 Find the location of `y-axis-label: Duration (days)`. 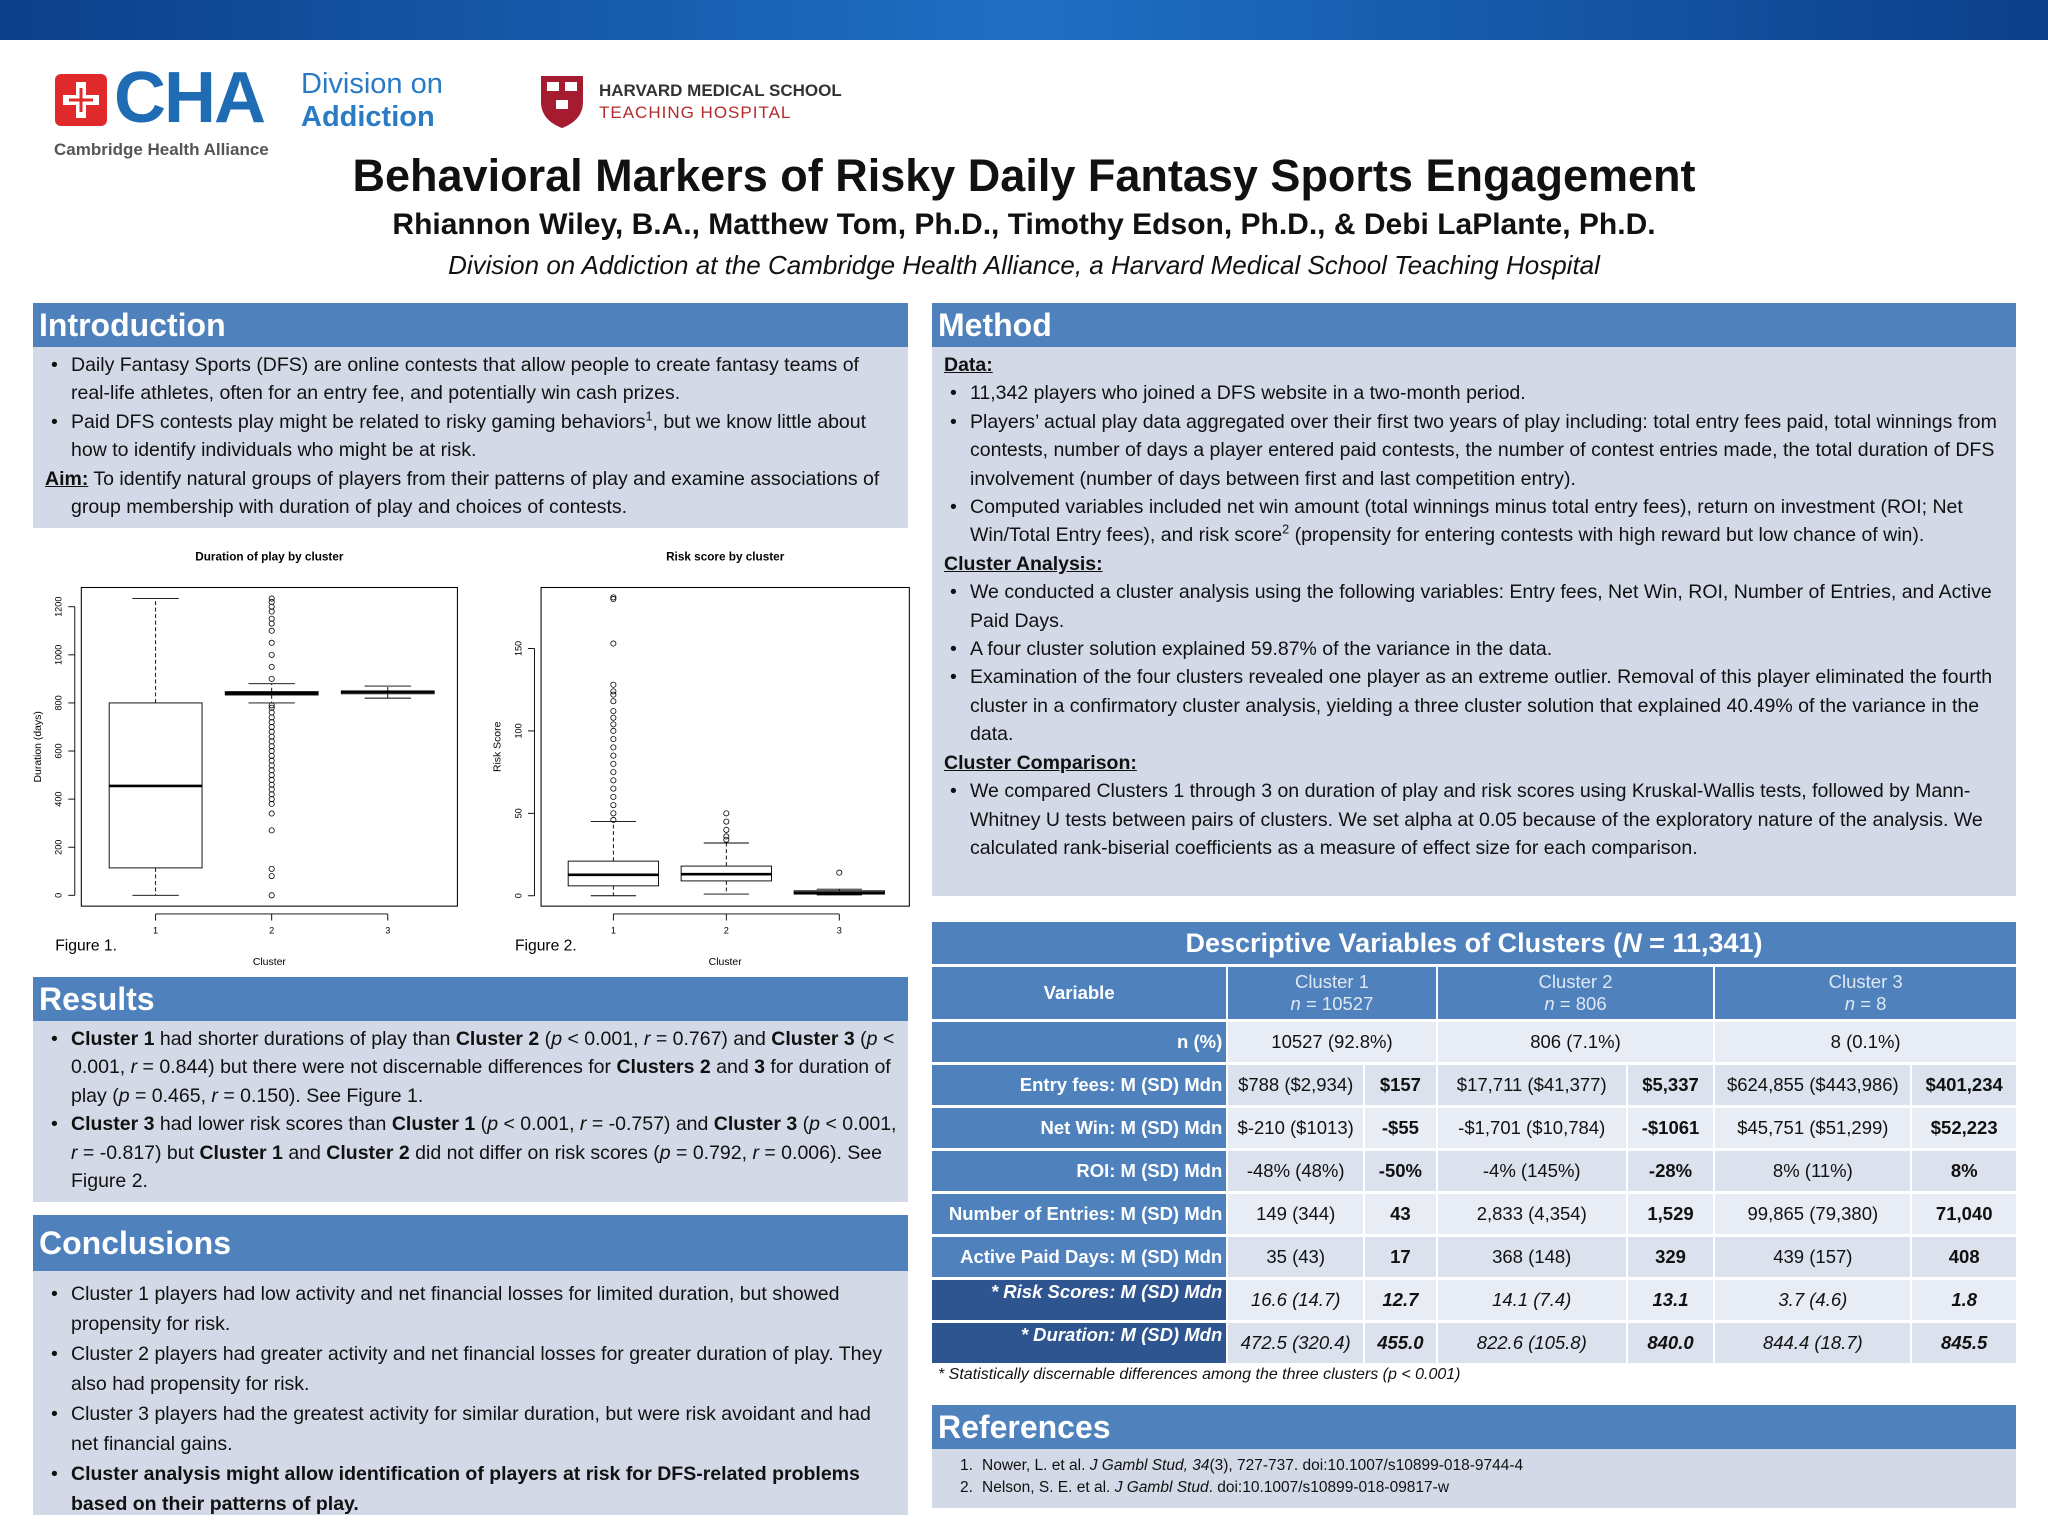

y-axis-label: Duration (days) is located at coordinates (38, 746).